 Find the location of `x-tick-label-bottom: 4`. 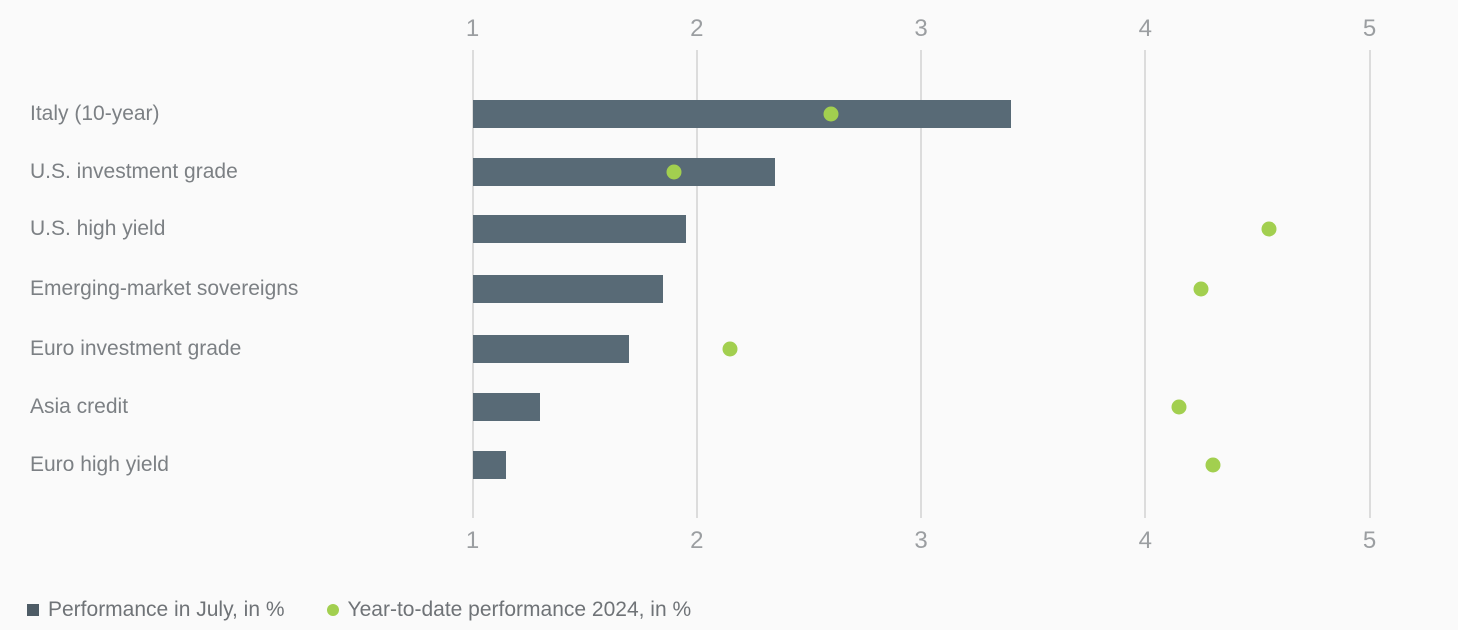

x-tick-label-bottom: 4 is located at coordinates (1145, 540).